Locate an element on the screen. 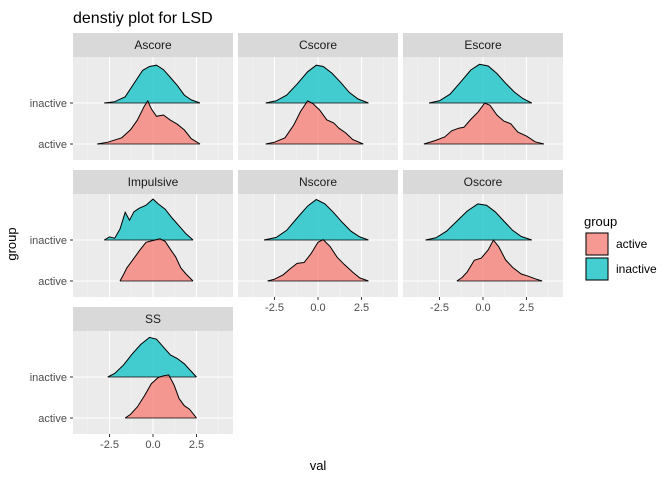 This screenshot has width=672, height=480. facet-panel: Oscore -2.5 0.0 2.5 is located at coordinates (483, 242).